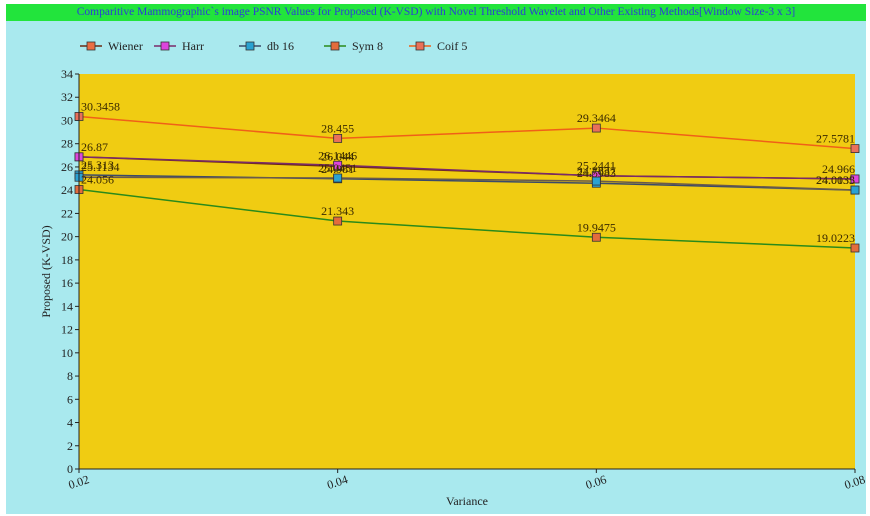 The width and height of the screenshot is (870, 516). What do you see at coordinates (97, 180) in the screenshot?
I see `data-label: 24.056` at bounding box center [97, 180].